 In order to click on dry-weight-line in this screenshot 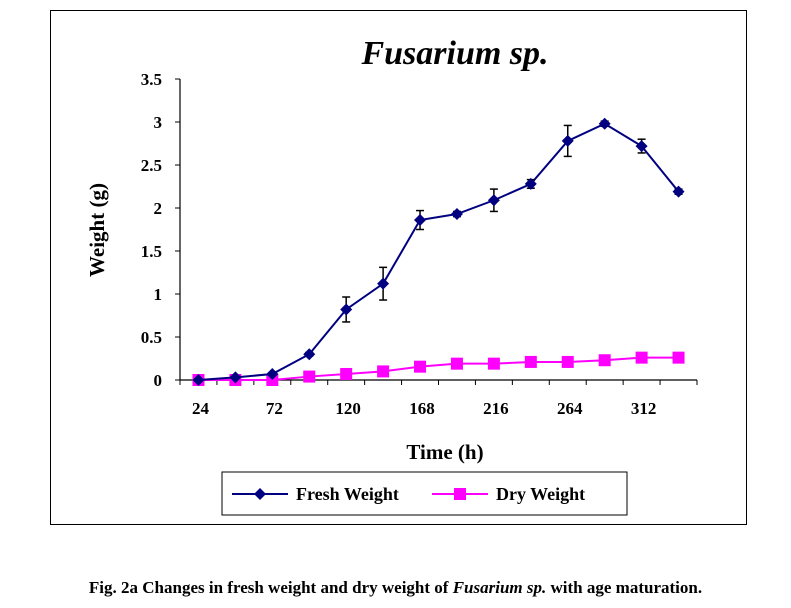, I will do `click(438, 368)`.